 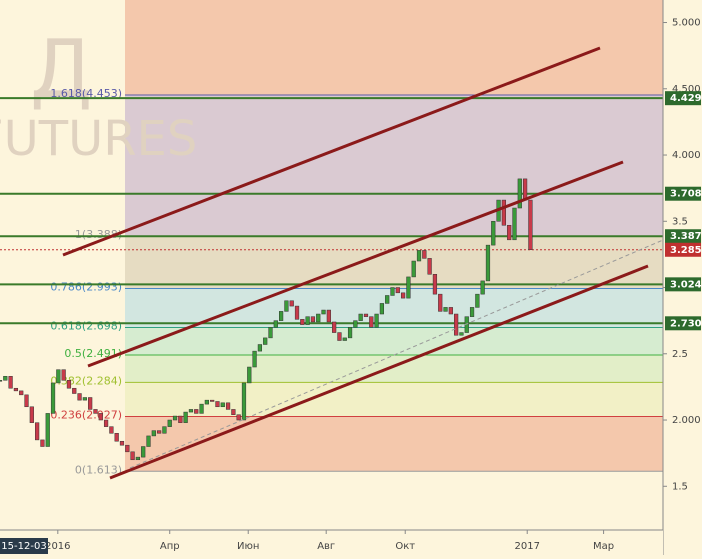 I want to click on cursor-label: 15-12-03, so click(x=23, y=546).